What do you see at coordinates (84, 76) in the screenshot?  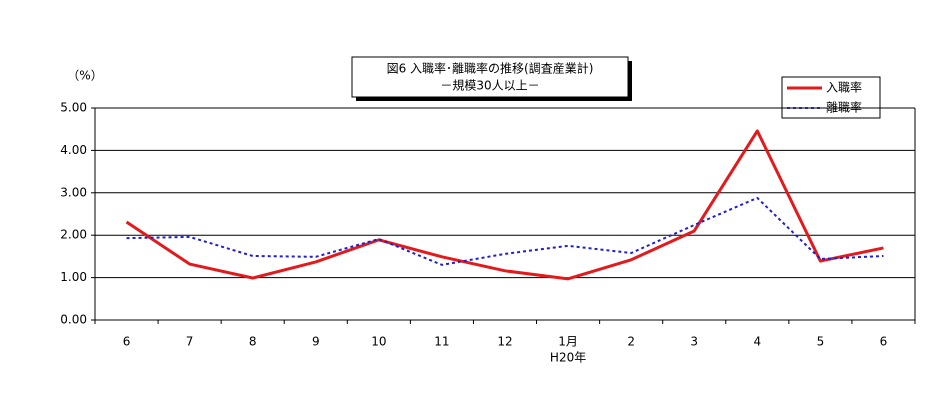 I see `y-axis-label: （%）` at bounding box center [84, 76].